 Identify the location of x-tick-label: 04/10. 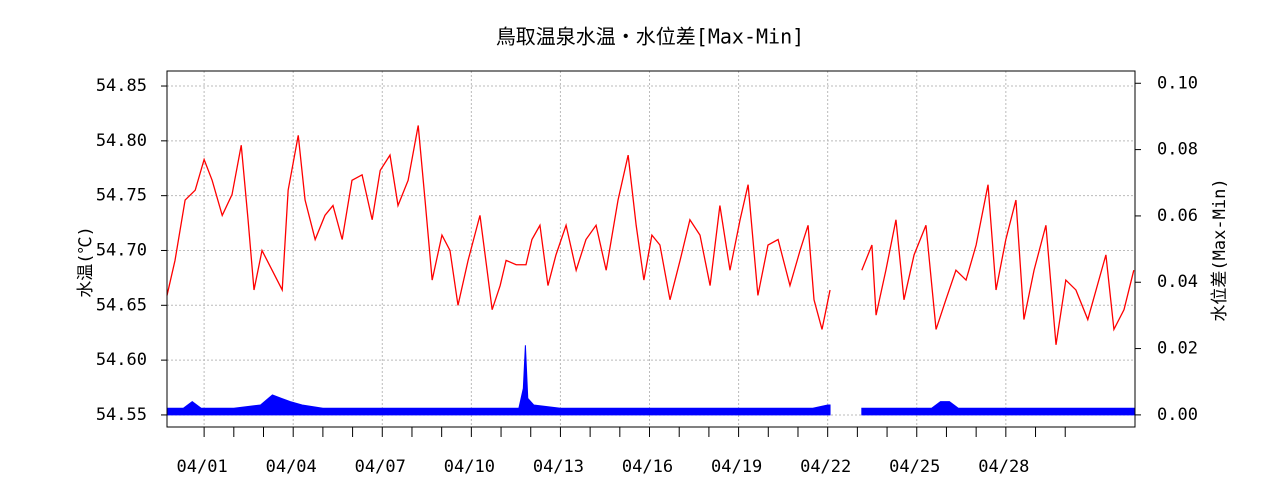
(469, 467).